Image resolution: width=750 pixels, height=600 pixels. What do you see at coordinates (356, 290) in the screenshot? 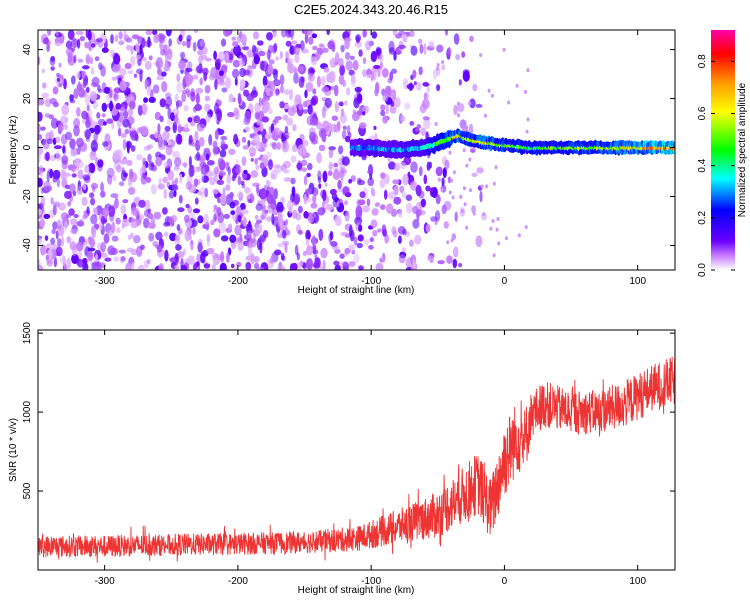
I see `spectrogram-x-label: Height of straight line (km)` at bounding box center [356, 290].